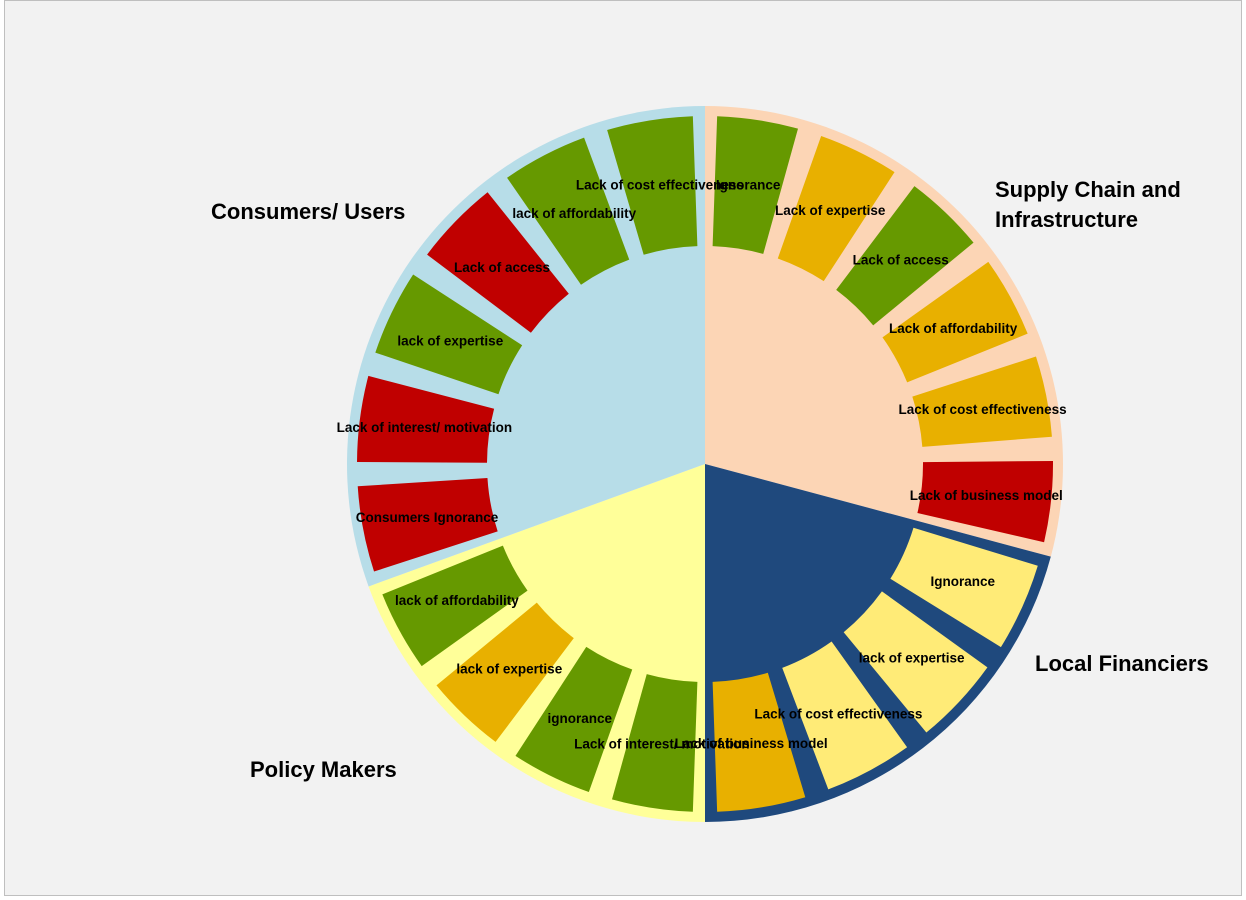 The image size is (1246, 900). I want to click on segment-consumers-users-consumers-ignorance, so click(427, 524).